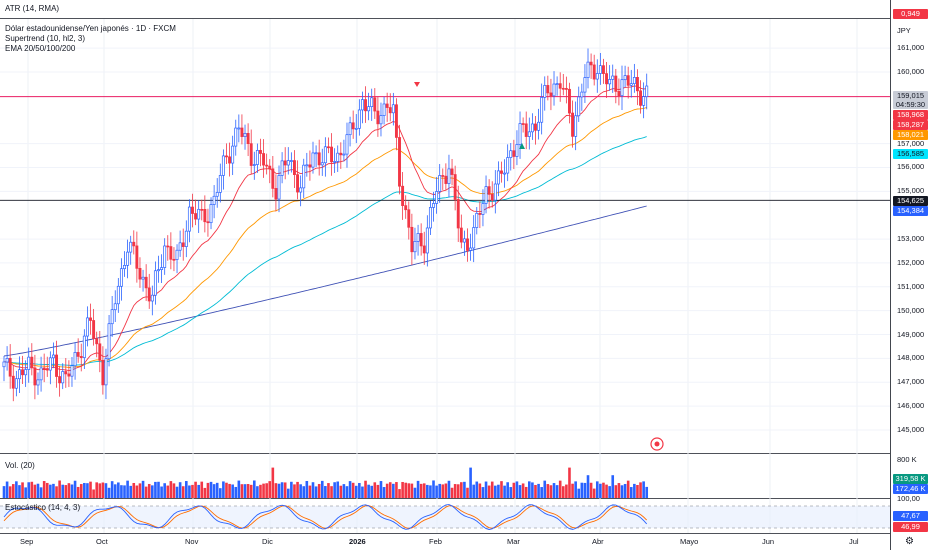  I want to click on price-tick-label: 161,000, so click(911, 48).